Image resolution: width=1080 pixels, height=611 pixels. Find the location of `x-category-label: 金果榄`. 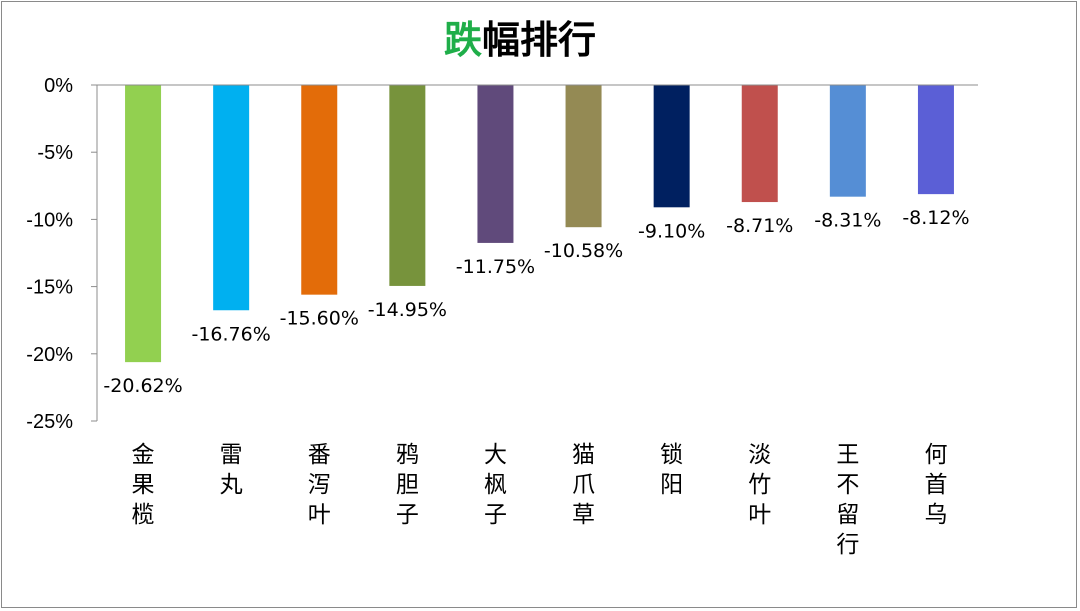

x-category-label: 金果榄 is located at coordinates (143, 485).